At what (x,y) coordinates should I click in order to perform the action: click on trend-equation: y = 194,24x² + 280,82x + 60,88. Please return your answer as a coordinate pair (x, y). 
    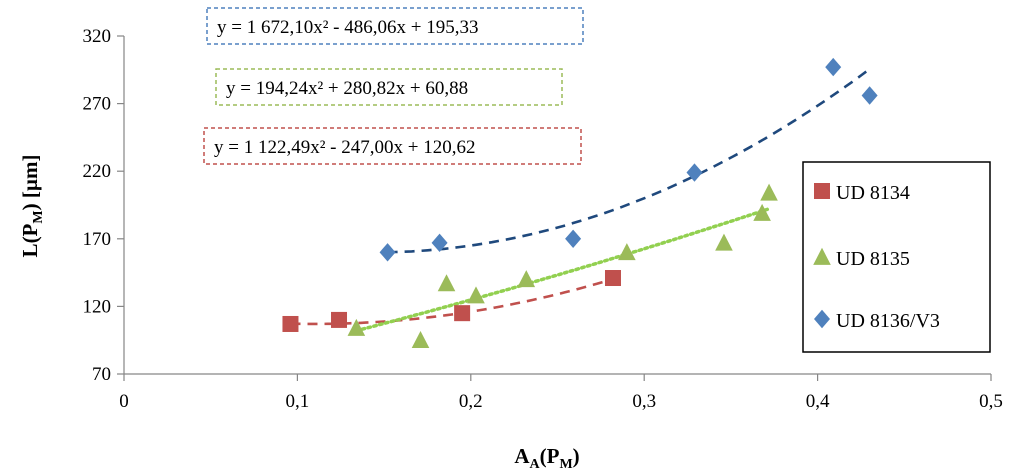
    Looking at the image, I should click on (347, 88).